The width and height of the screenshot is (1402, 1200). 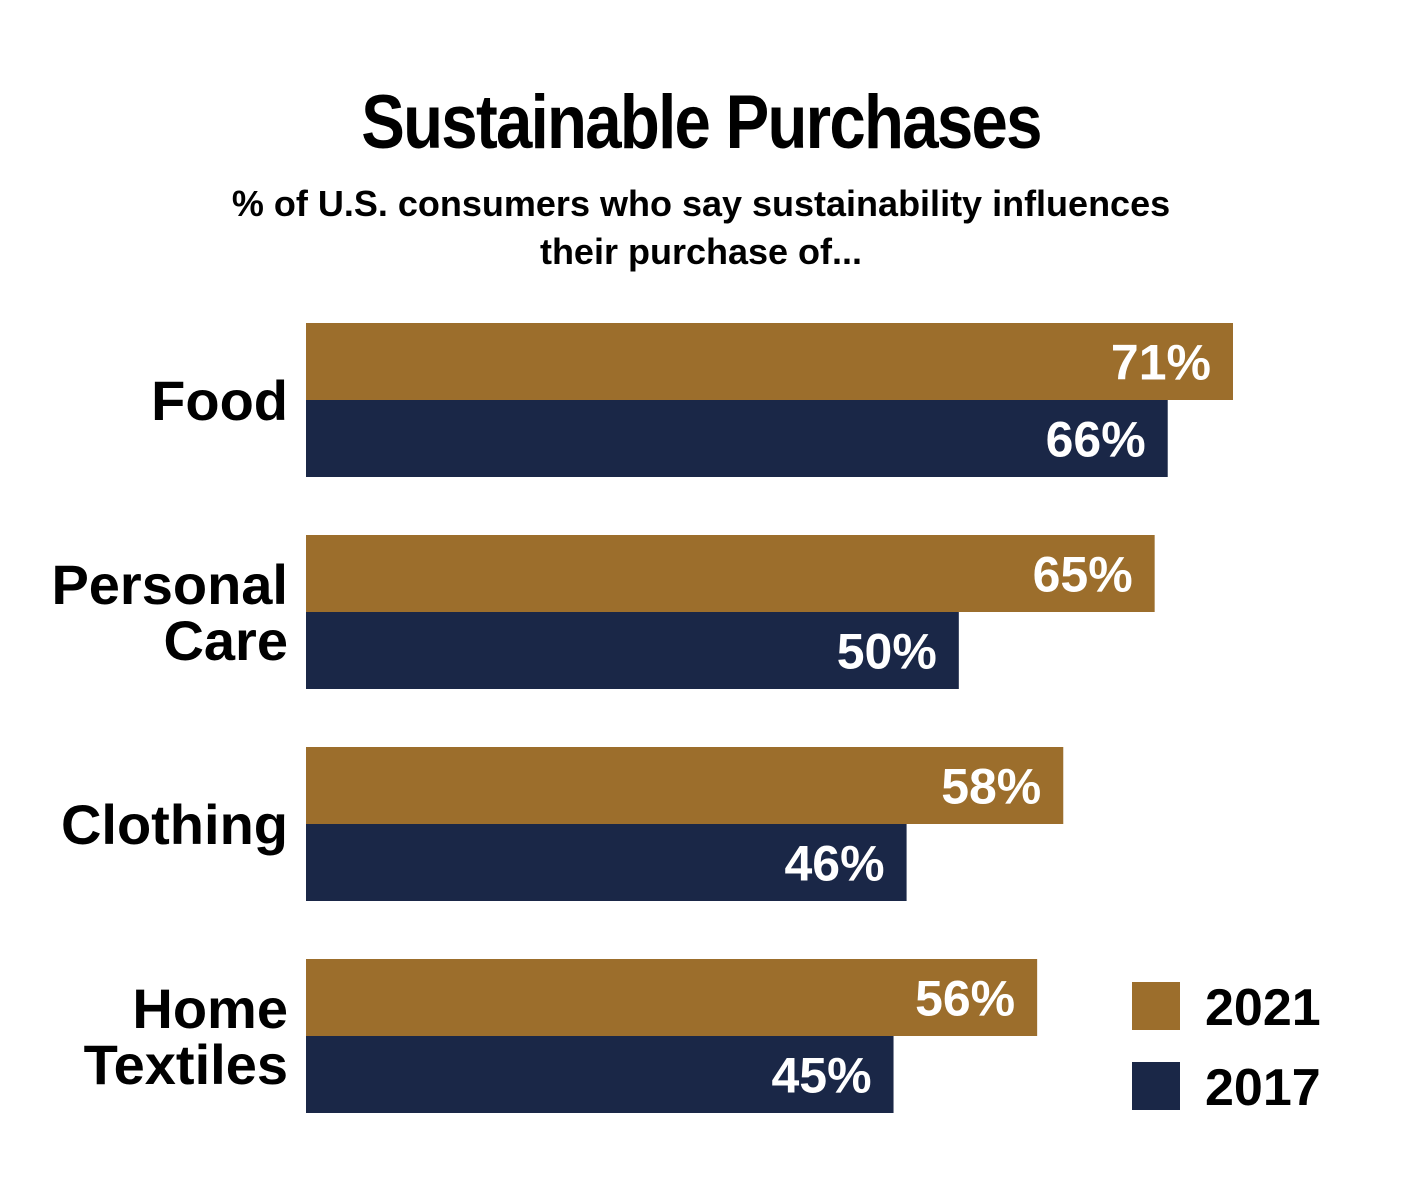 I want to click on data-label-2017-3: 45%, so click(x=821, y=1076).